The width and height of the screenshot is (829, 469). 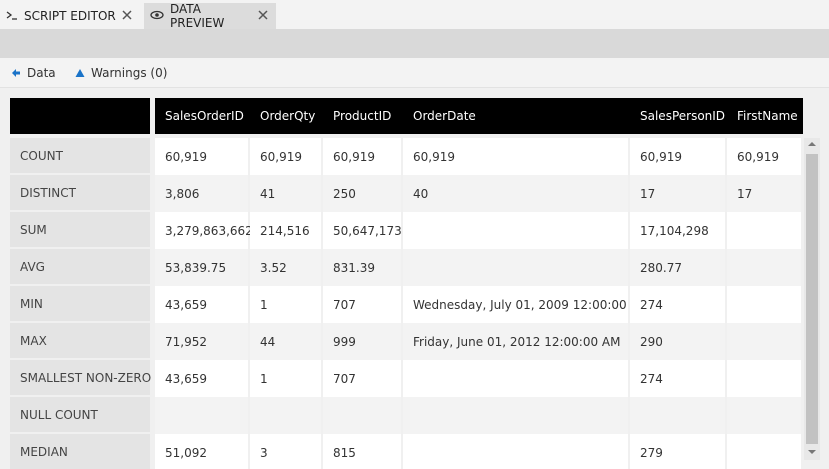 I want to click on row-label: SMALLEST NON-ZERO, so click(x=80, y=377).